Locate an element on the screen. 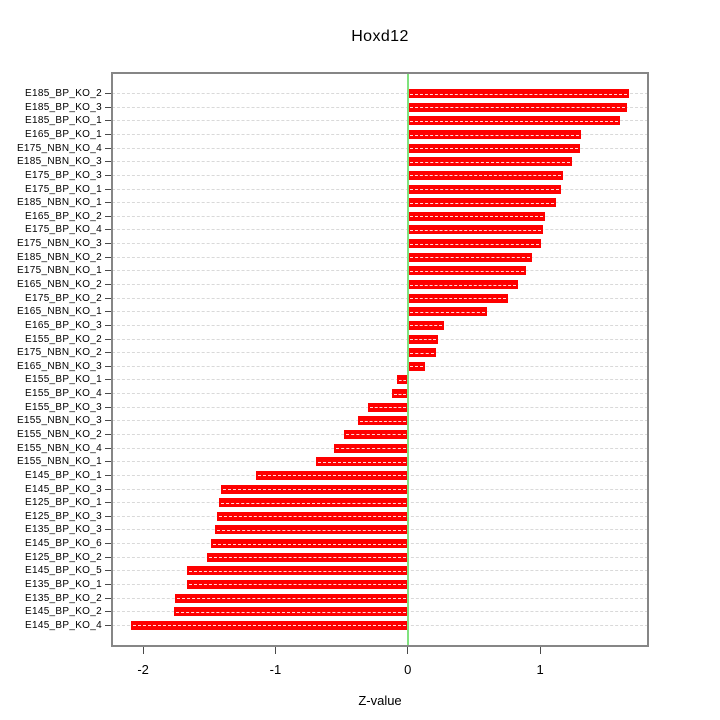  y-axis-category-label: E155_NBN_KO_1 is located at coordinates (59, 462).